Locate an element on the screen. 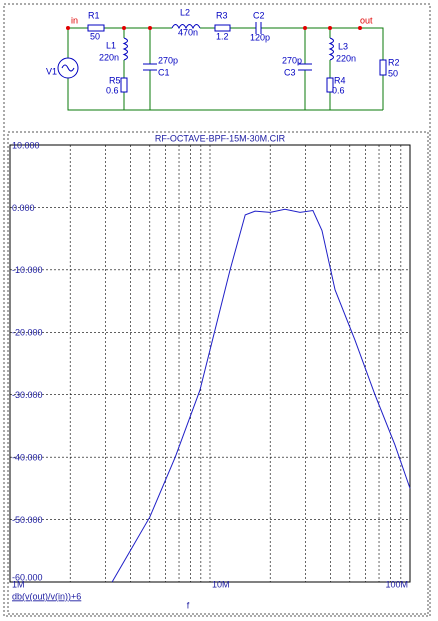 The image size is (438, 621). part-value: 120p is located at coordinates (260, 37).